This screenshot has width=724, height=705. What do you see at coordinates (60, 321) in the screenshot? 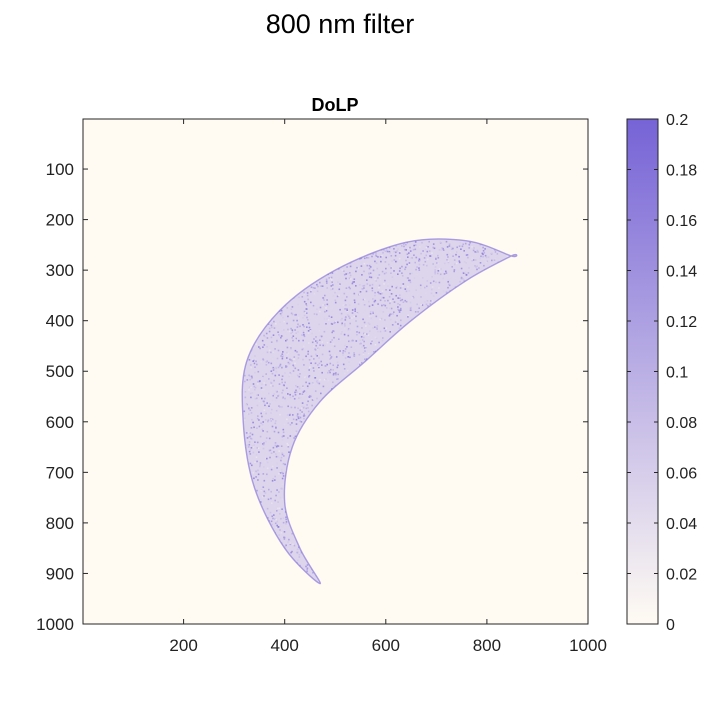
I see `y-tick-label: 400` at bounding box center [60, 321].